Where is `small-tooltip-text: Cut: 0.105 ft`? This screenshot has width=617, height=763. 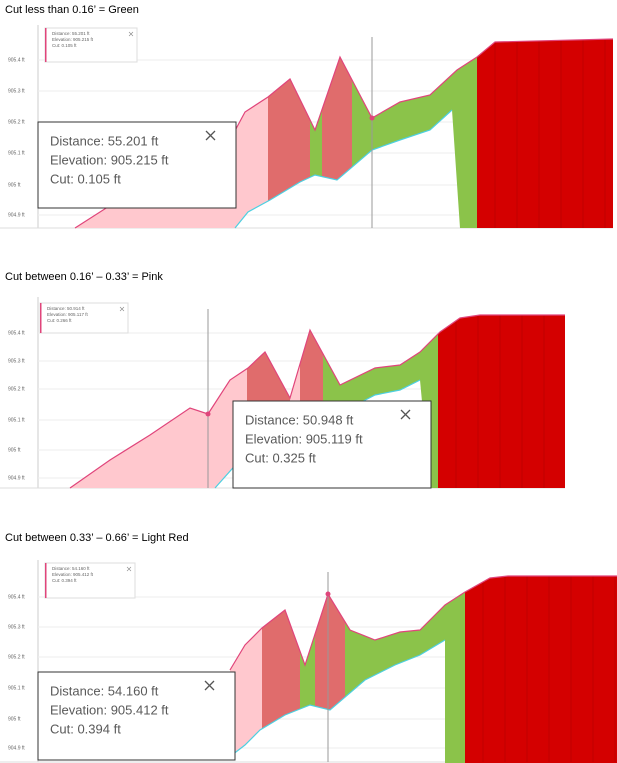
small-tooltip-text: Cut: 0.105 ft is located at coordinates (64, 45).